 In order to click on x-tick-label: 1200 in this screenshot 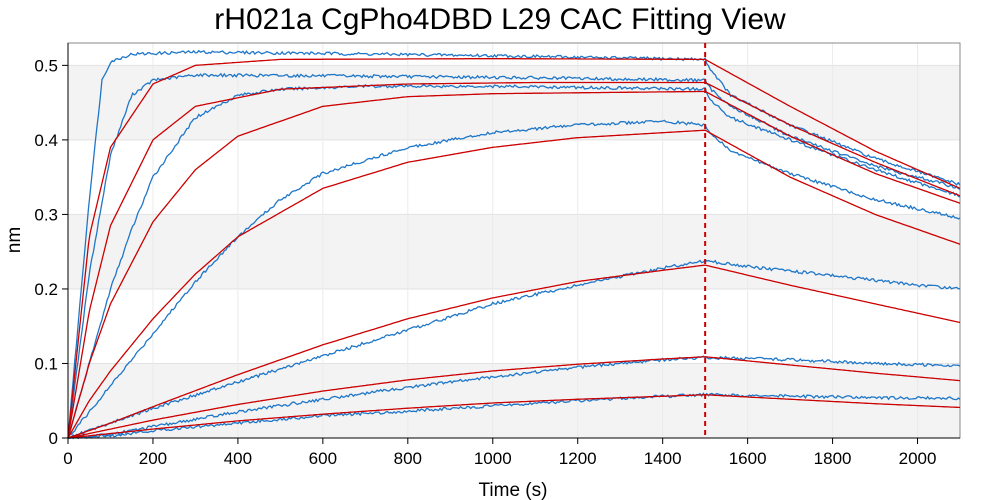, I will do `click(578, 458)`.